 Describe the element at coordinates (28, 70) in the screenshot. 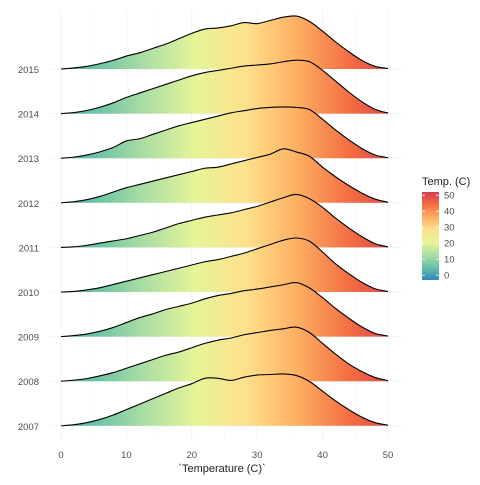

I see `y-tick-label: 2015` at that location.